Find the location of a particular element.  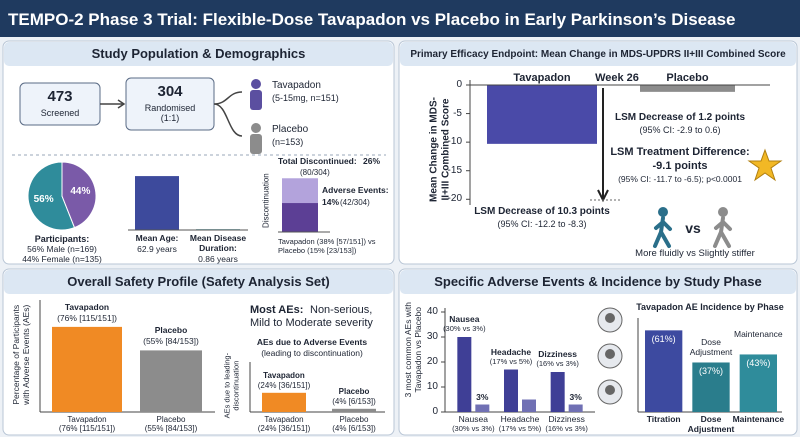

label: Participants: is located at coordinates (62, 239).